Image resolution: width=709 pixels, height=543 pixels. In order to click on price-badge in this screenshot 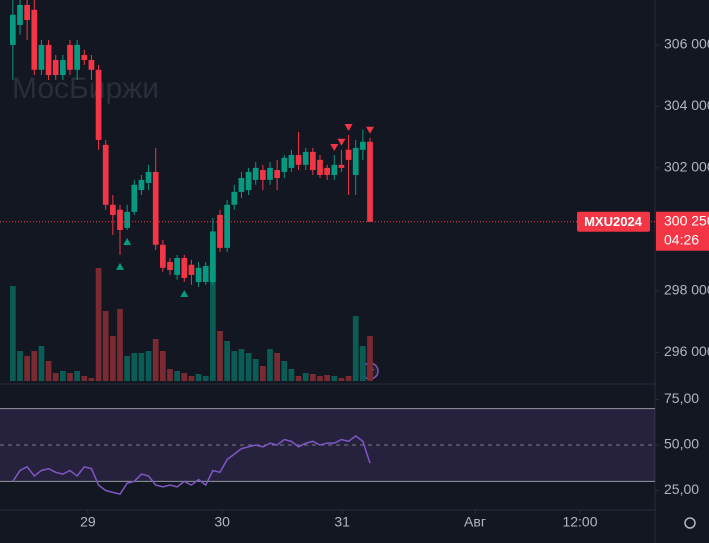, I will do `click(682, 231)`.